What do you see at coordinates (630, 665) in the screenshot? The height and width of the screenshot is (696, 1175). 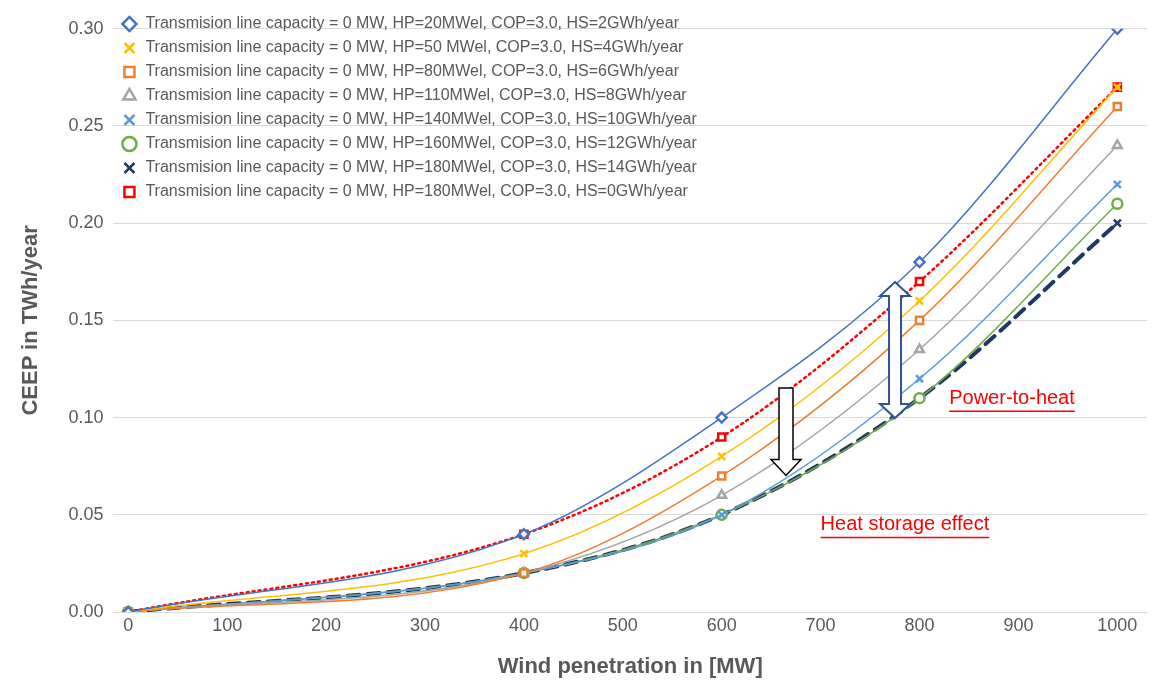 I see `x-axis-title: Wind penetration in [MW]` at bounding box center [630, 665].